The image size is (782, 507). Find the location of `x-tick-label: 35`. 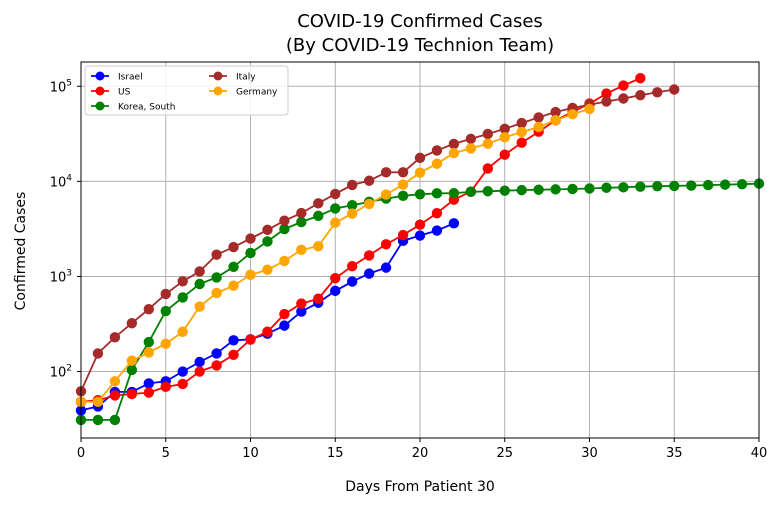

x-tick-label: 35 is located at coordinates (674, 453).